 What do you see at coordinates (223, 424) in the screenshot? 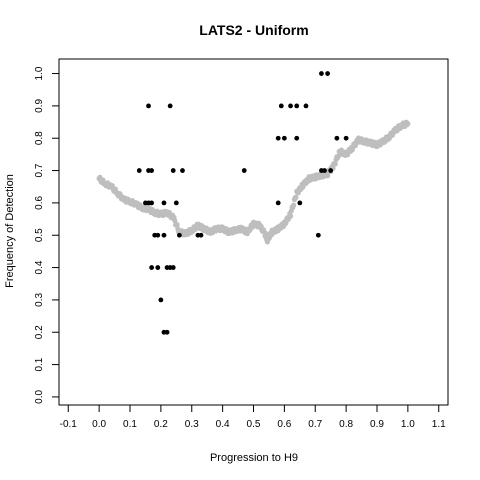
I see `x-tick-label: 0.4` at bounding box center [223, 424].